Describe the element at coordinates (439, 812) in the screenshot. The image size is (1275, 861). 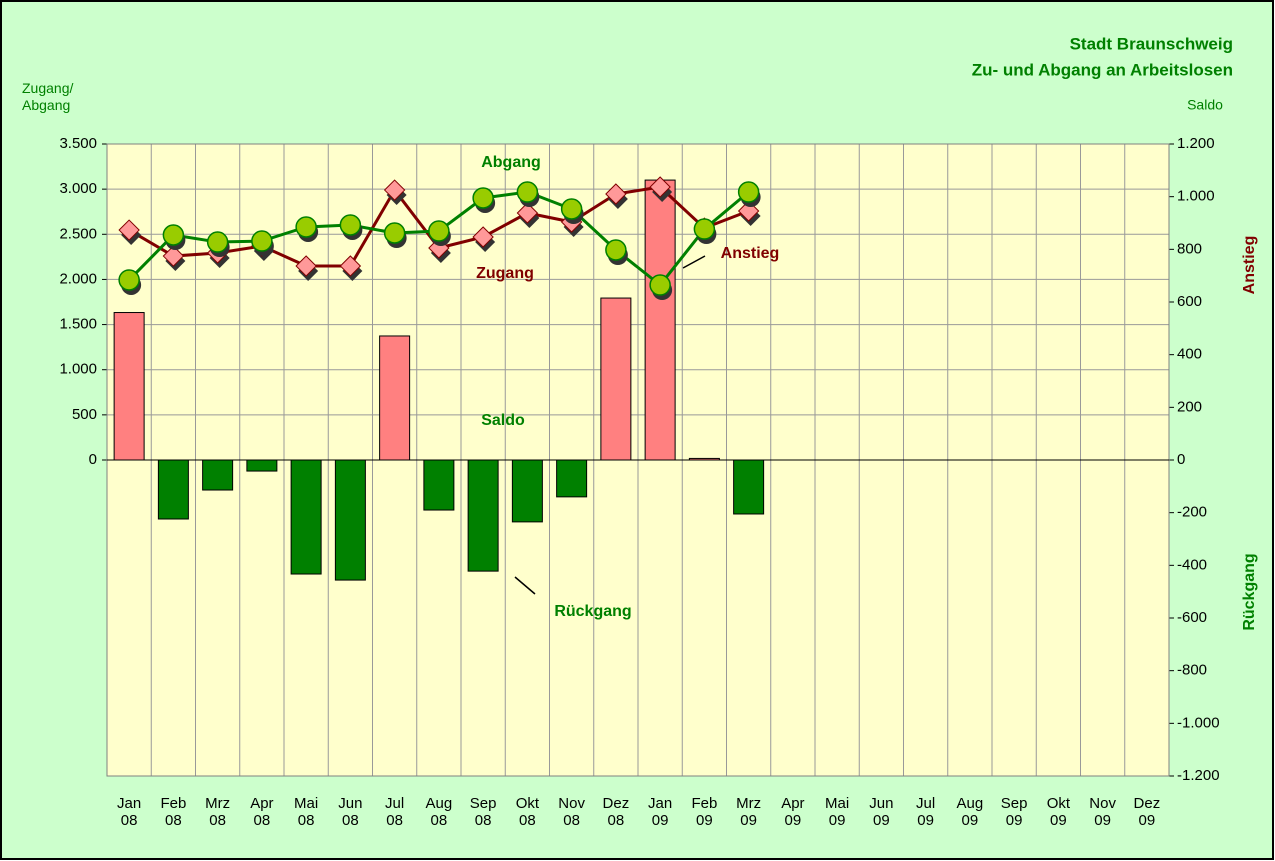
I see `x-tick-label: Aug 08` at that location.